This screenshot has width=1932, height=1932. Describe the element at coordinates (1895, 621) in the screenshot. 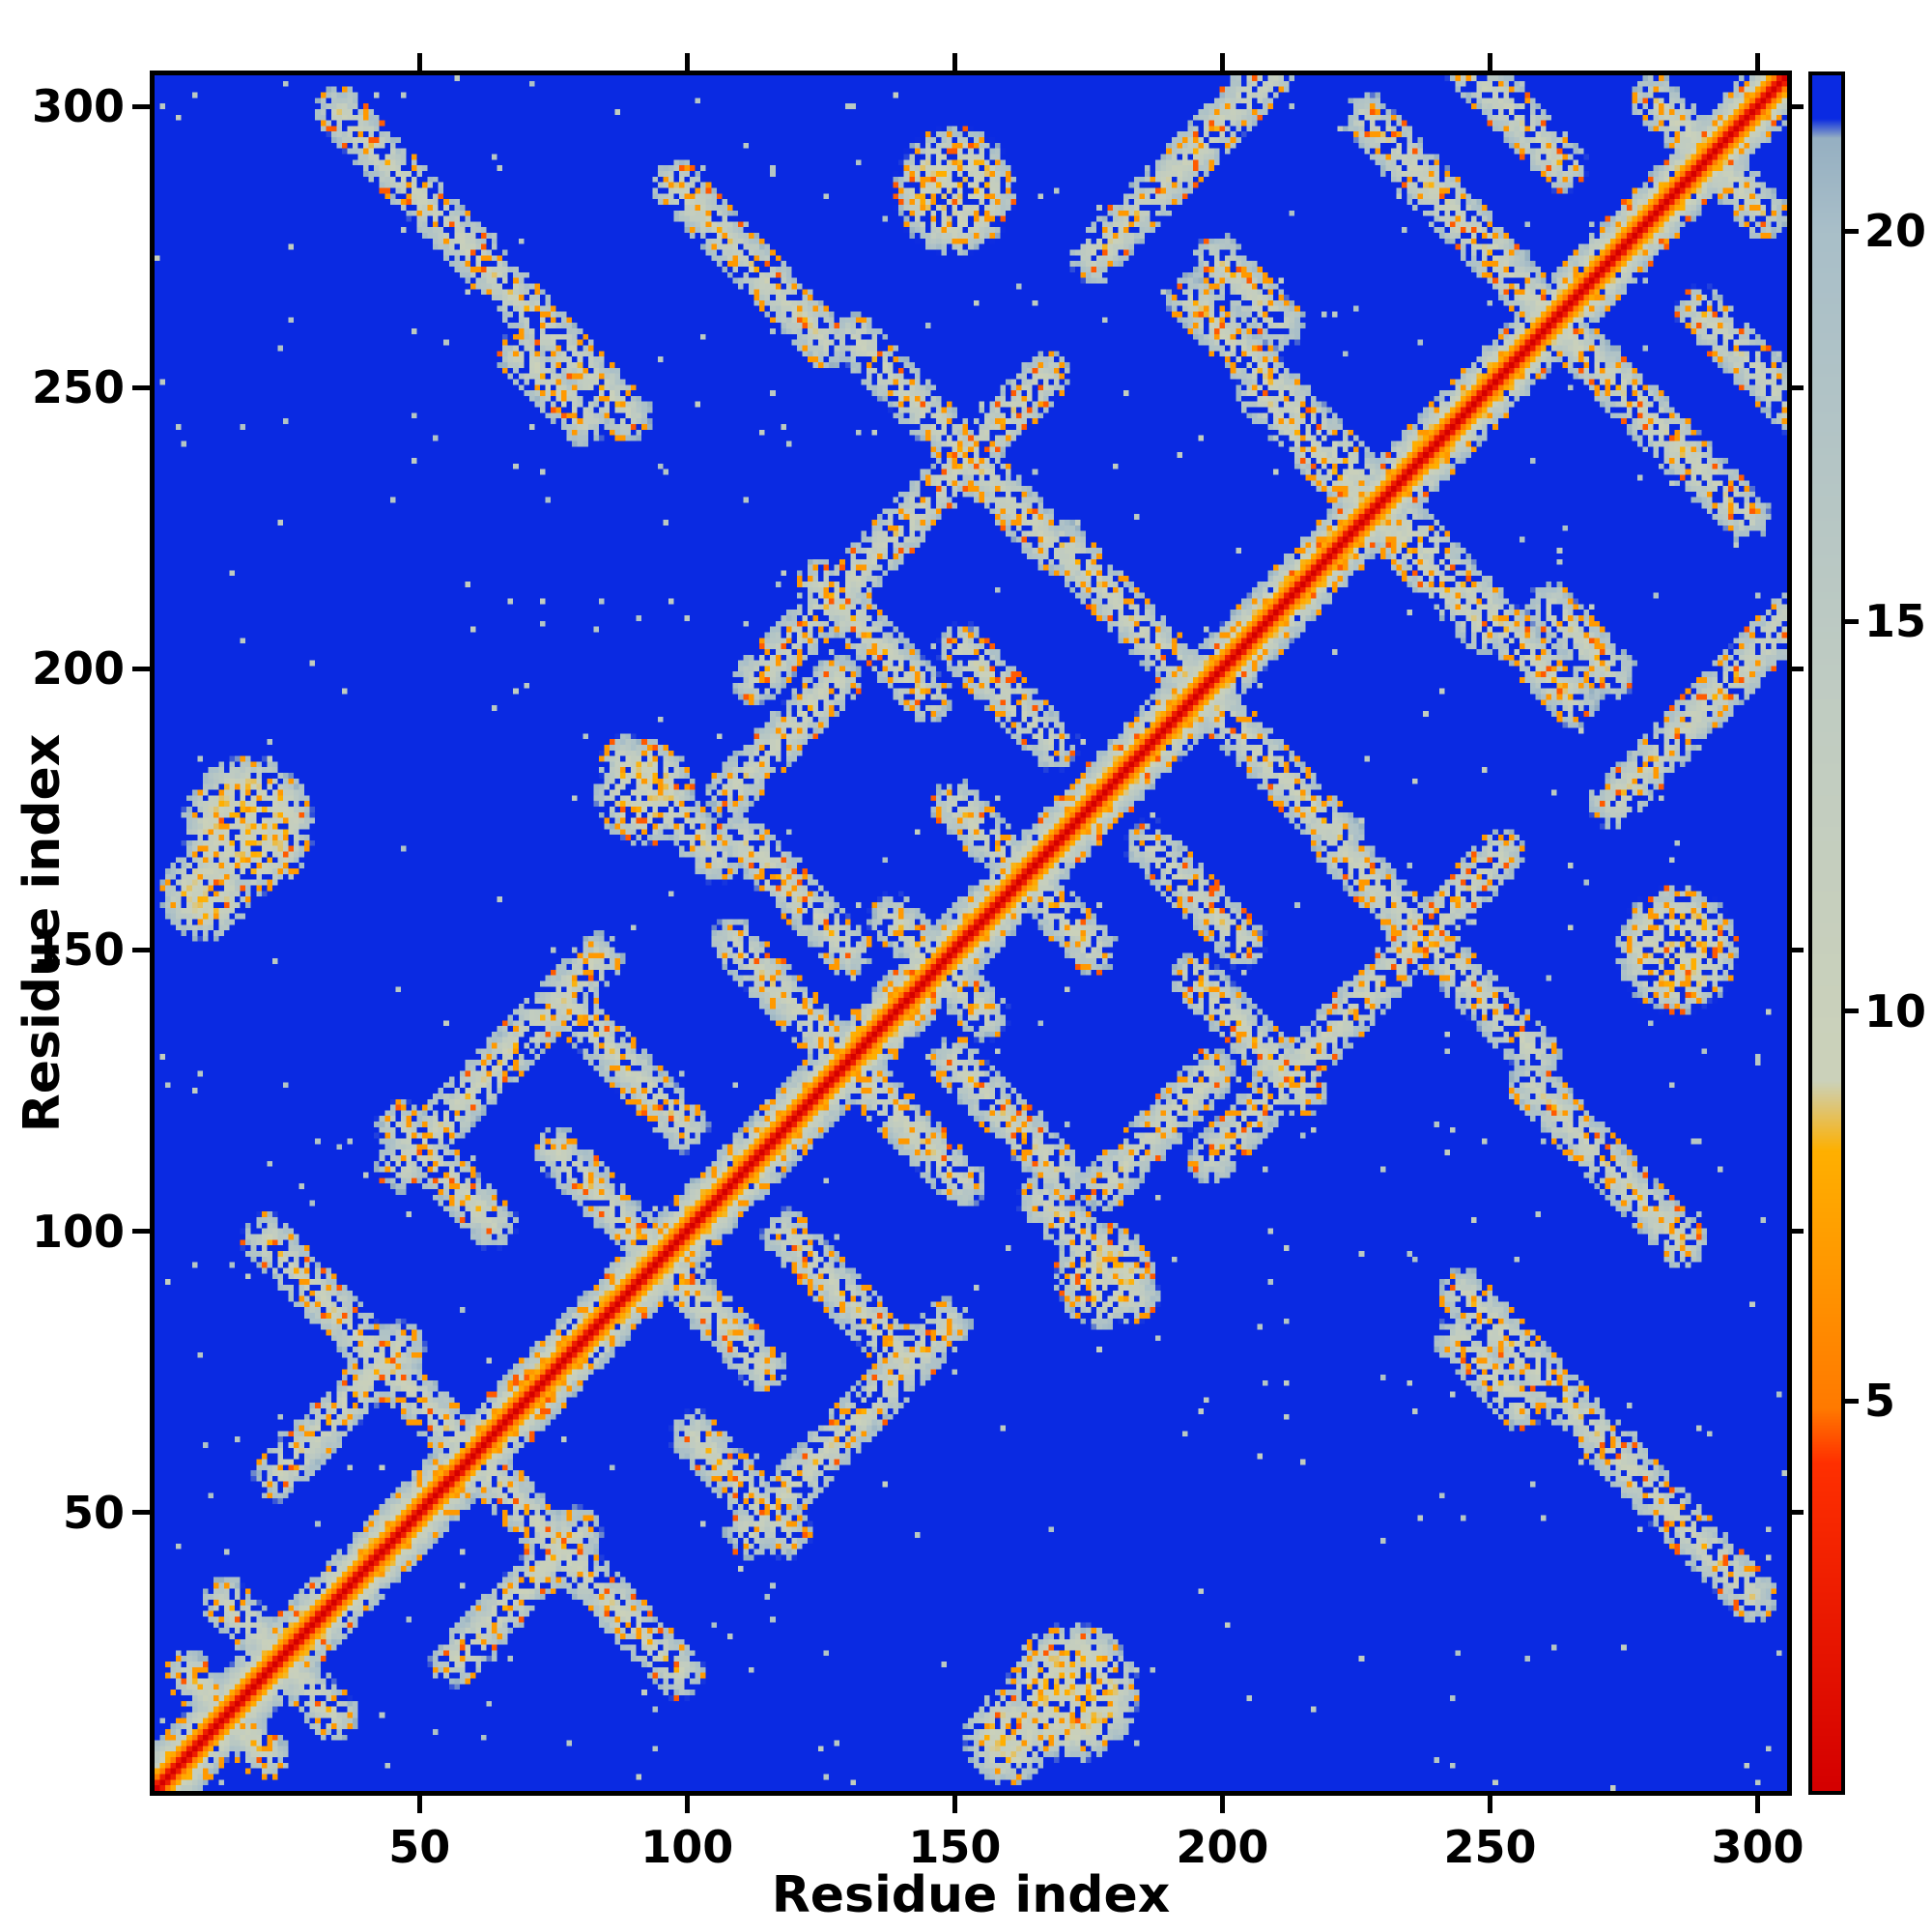

I see `colorbar-tick-label: 15` at that location.